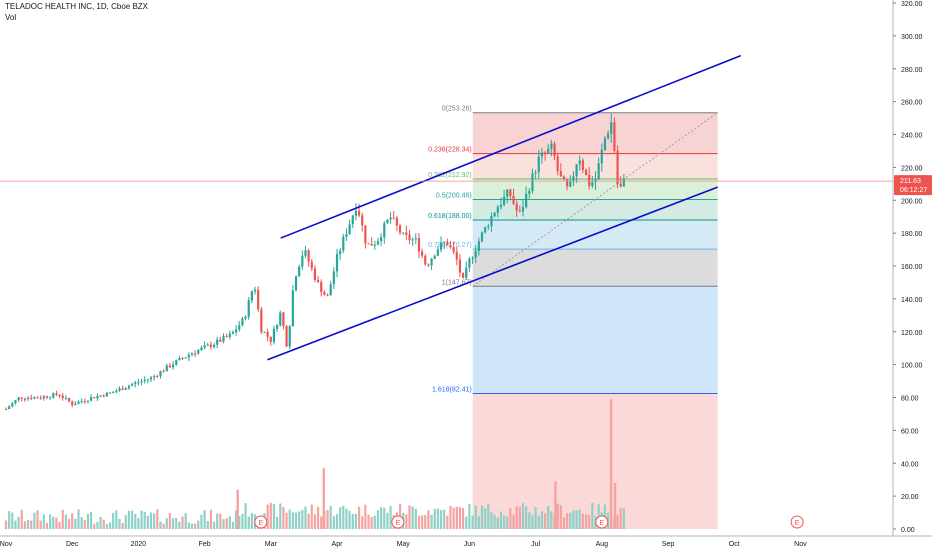 This screenshot has height=550, width=932. I want to click on earnings-marker-label: E, so click(261, 523).